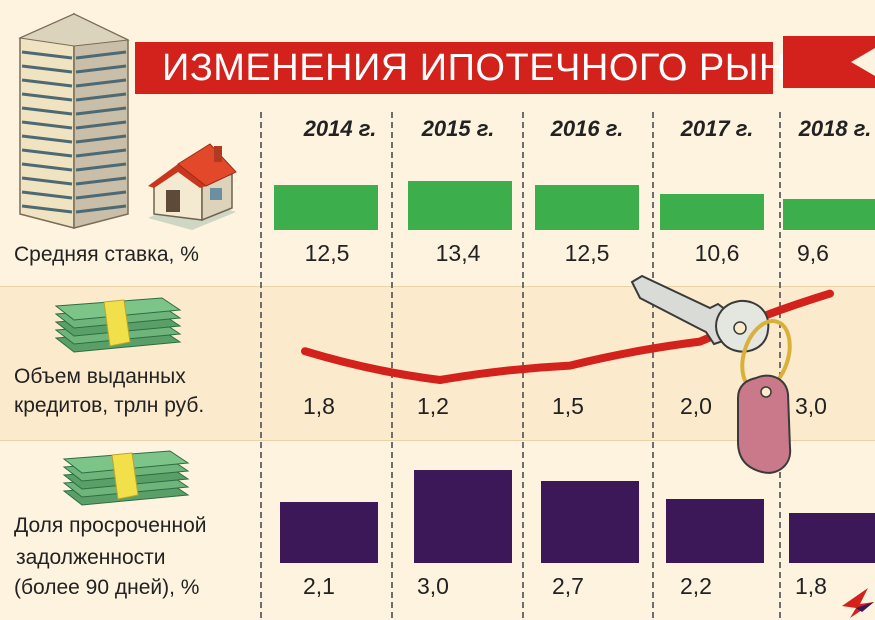 The width and height of the screenshot is (875, 620). What do you see at coordinates (458, 128) in the screenshot?
I see `year-label: 2015 г.` at bounding box center [458, 128].